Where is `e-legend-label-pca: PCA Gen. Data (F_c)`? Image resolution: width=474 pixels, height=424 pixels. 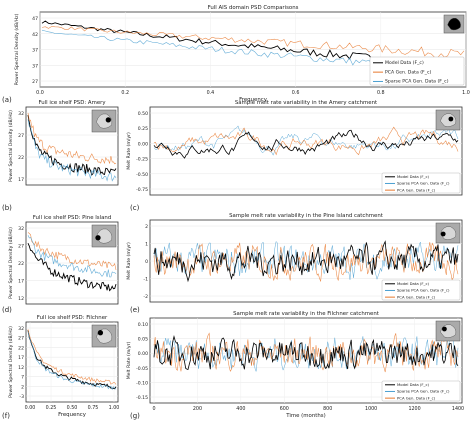 e-legend-label-pca: PCA Gen. Data (F_c) is located at coordinates (416, 296).